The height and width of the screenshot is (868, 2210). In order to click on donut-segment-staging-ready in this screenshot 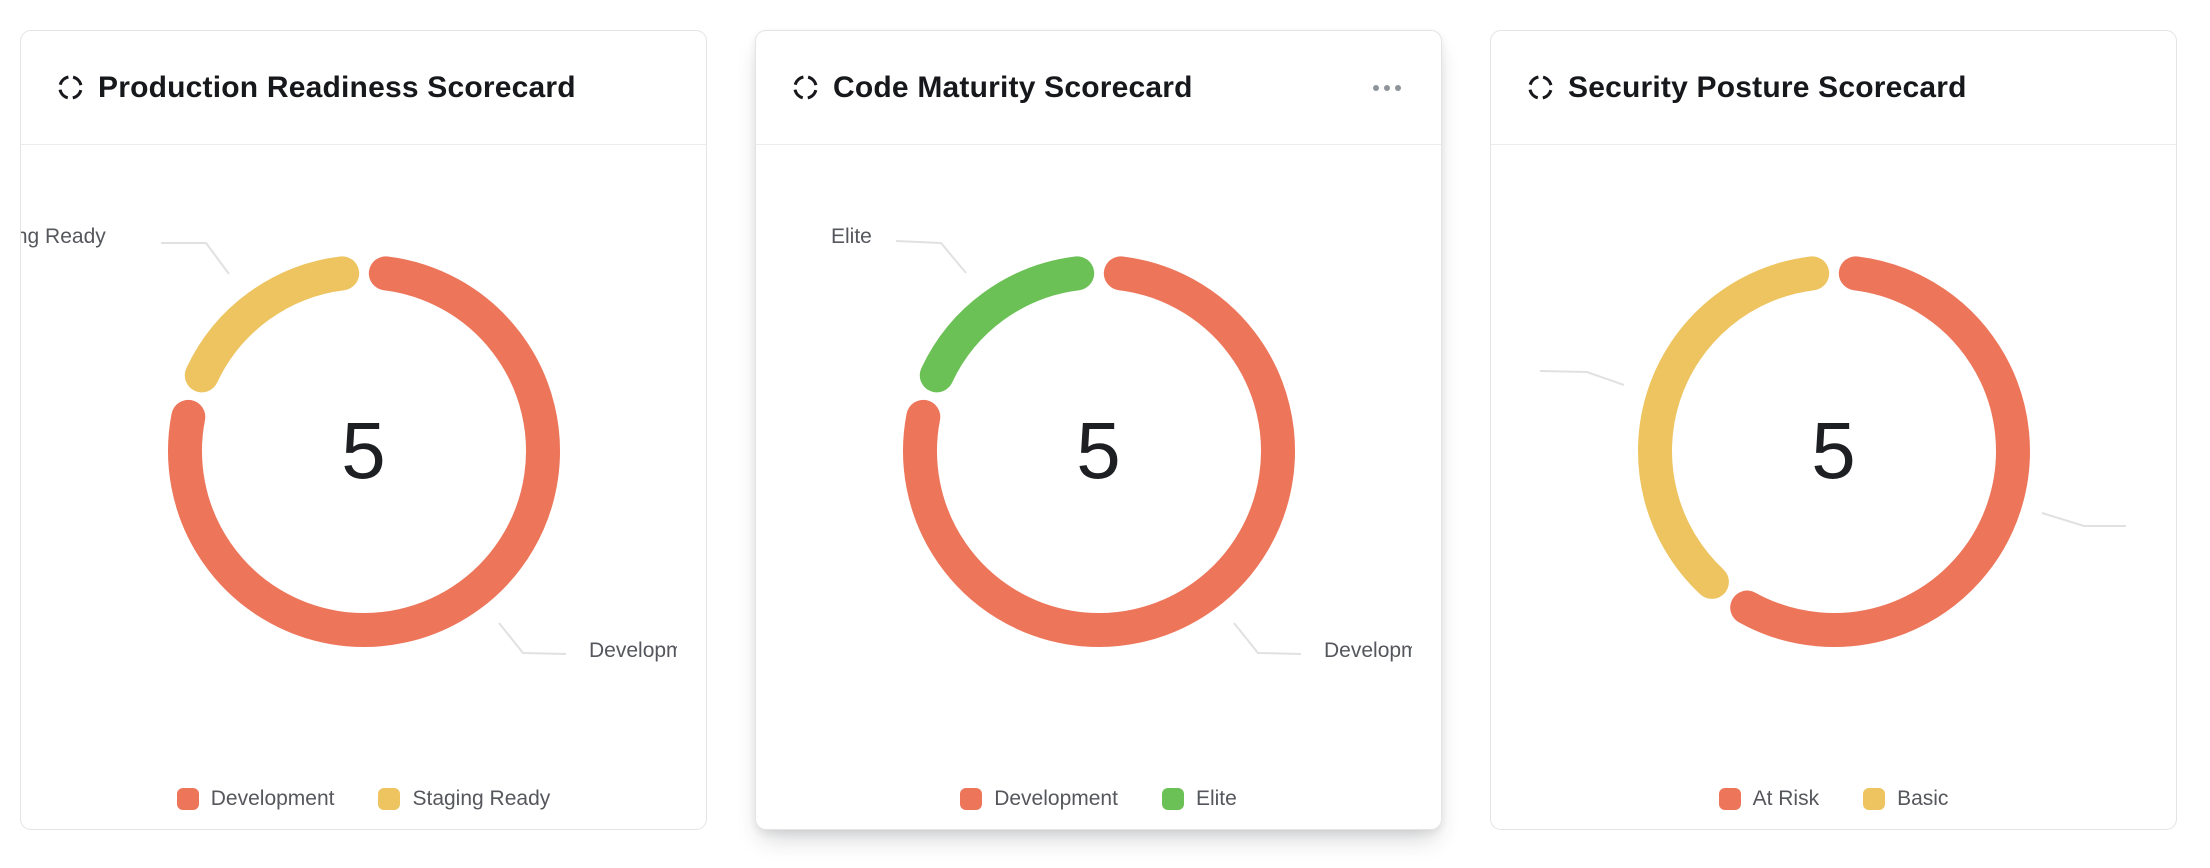, I will do `click(272, 324)`.